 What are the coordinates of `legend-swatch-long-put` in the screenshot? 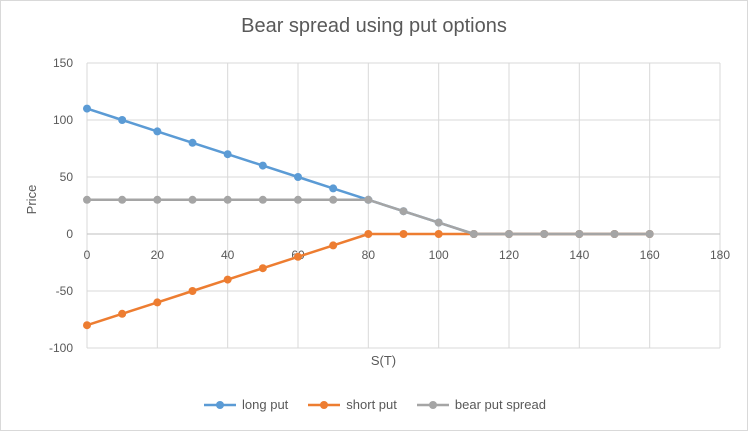 It's located at (220, 404).